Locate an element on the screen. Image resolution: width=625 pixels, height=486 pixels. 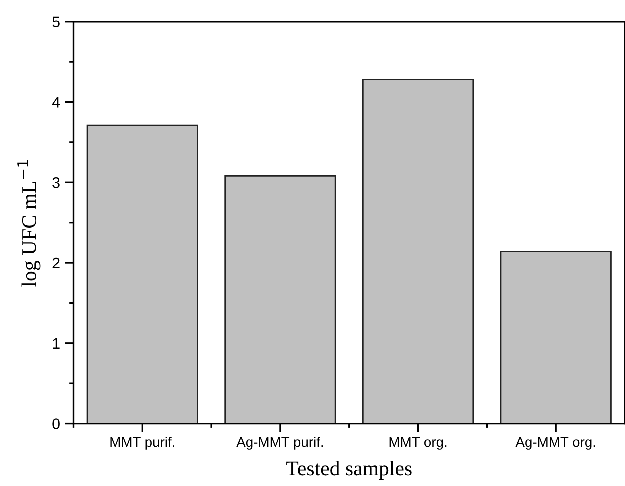
y-tick-label: 3 is located at coordinates (56, 183).